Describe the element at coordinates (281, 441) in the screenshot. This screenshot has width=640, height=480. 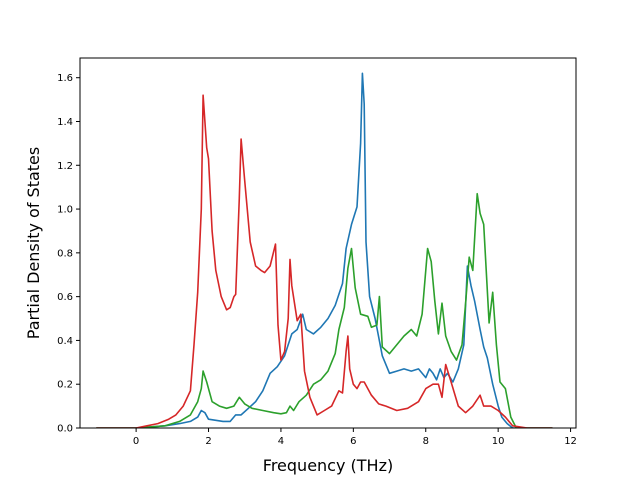
I see `x-tick-label: 4` at that location.